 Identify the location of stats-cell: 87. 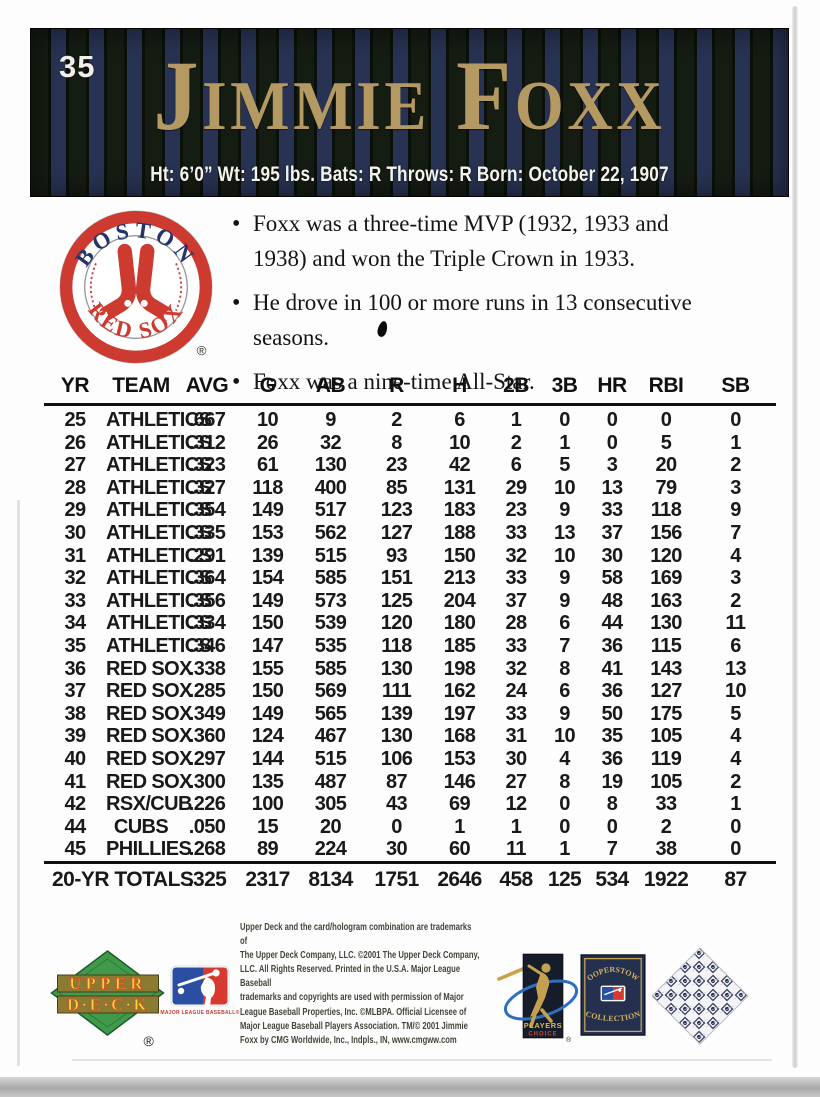
(396, 781).